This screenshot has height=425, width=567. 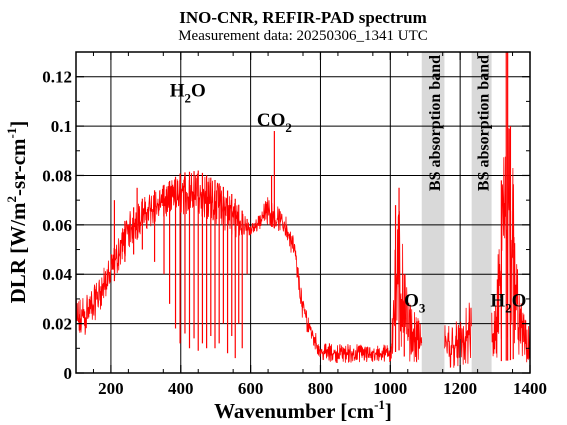 What do you see at coordinates (411, 300) in the screenshot?
I see `annotation-o3-main: O` at bounding box center [411, 300].